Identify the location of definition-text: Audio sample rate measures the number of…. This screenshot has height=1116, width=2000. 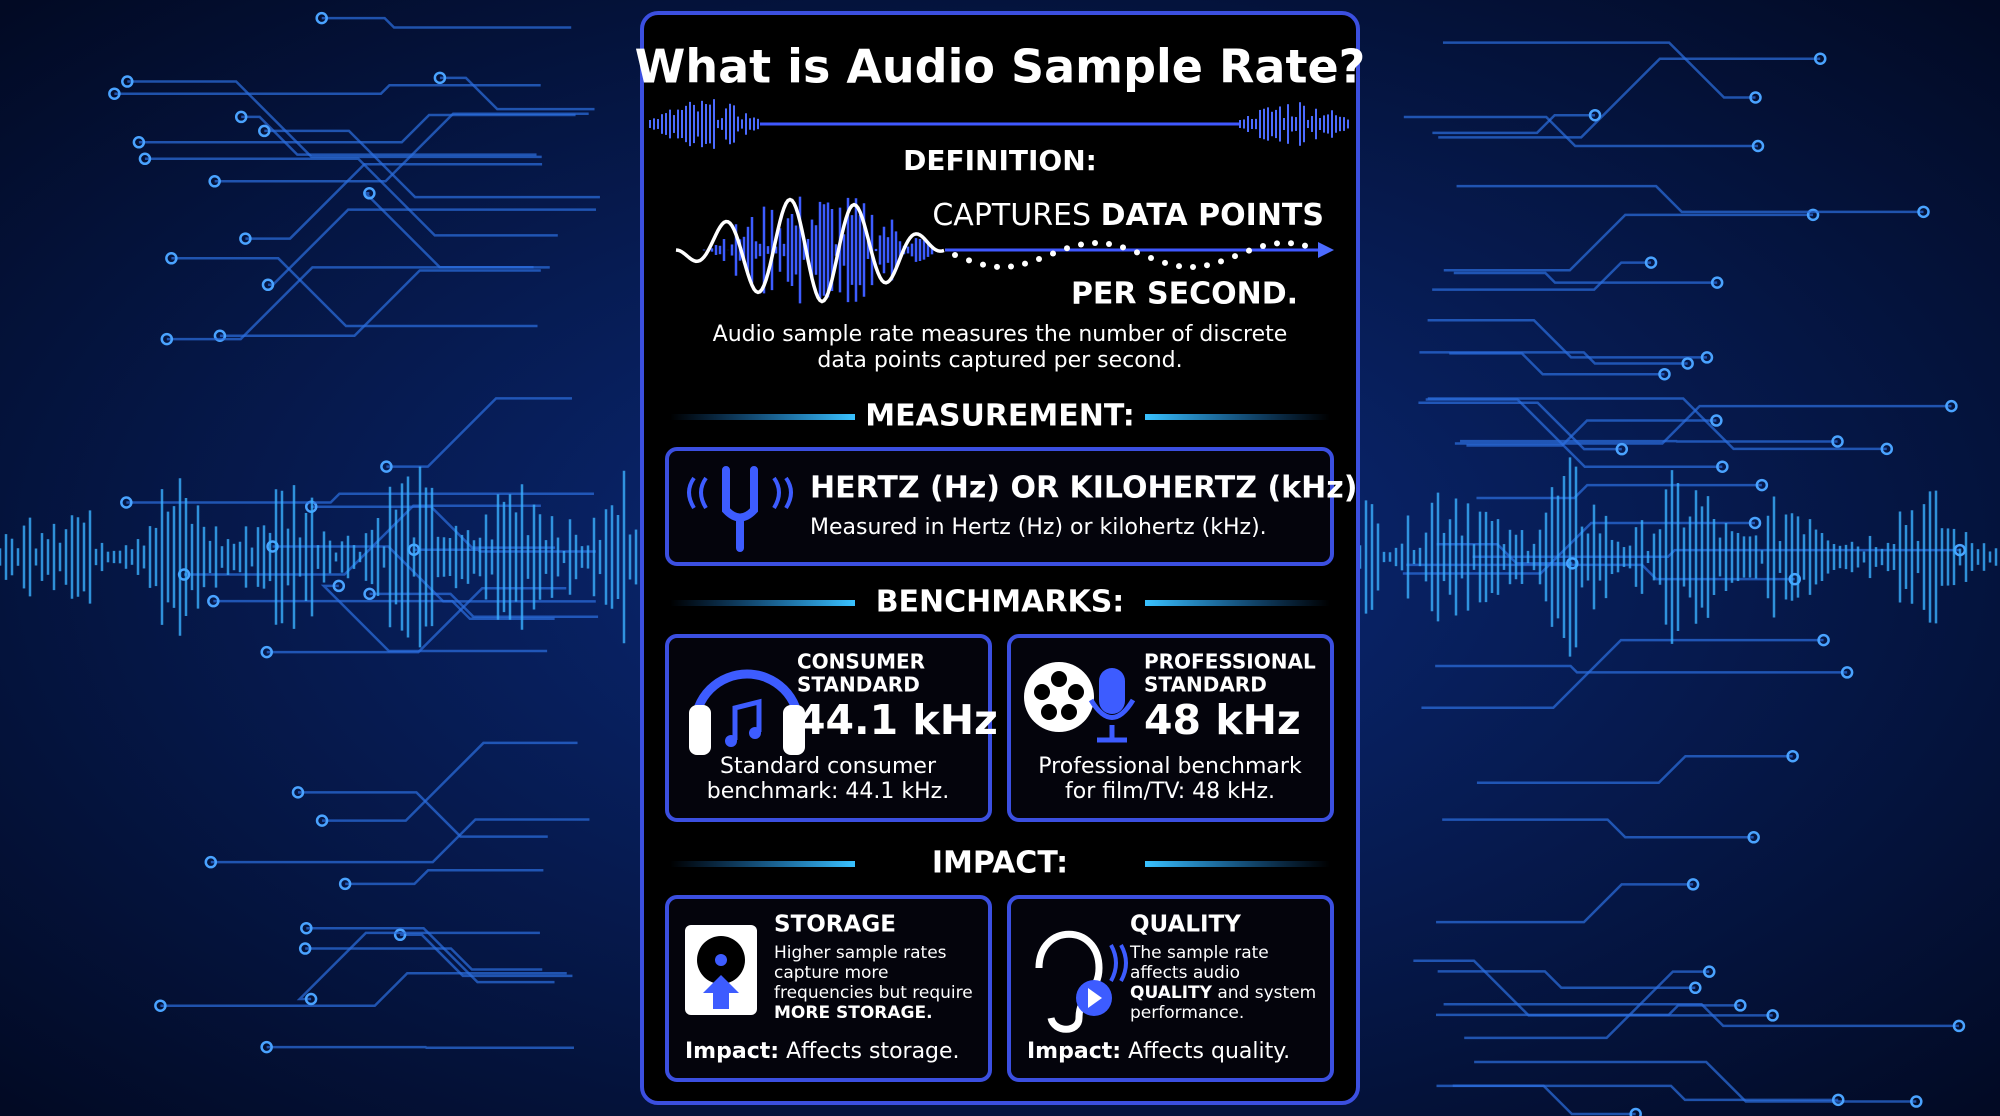
(1000, 334).